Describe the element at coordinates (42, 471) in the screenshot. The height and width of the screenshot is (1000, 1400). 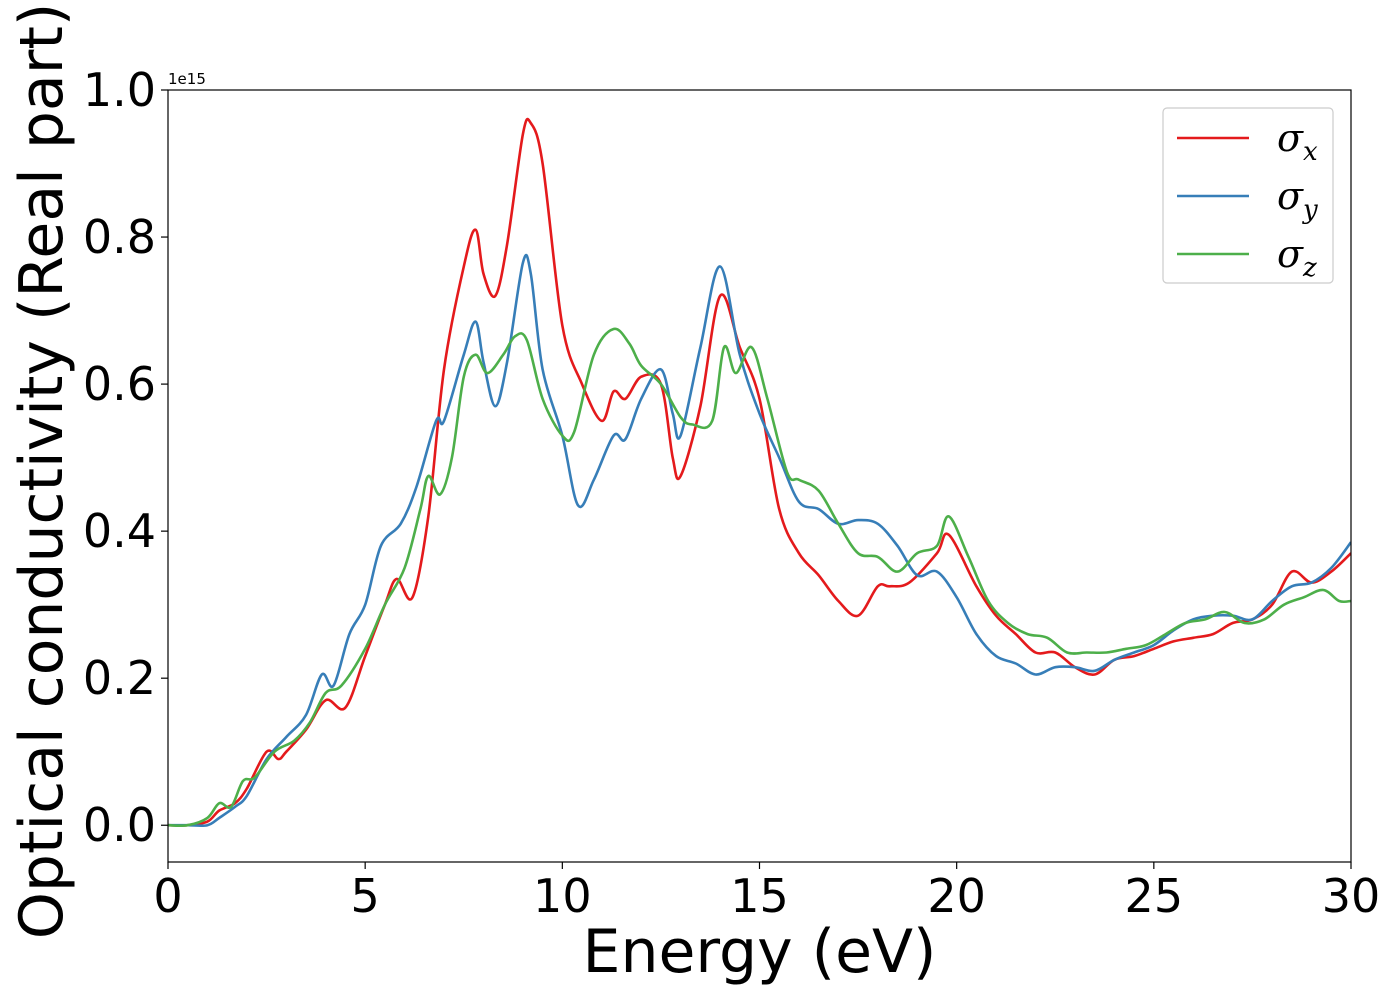
I see `y-axis-title: Optical conductivity (Real part)` at that location.